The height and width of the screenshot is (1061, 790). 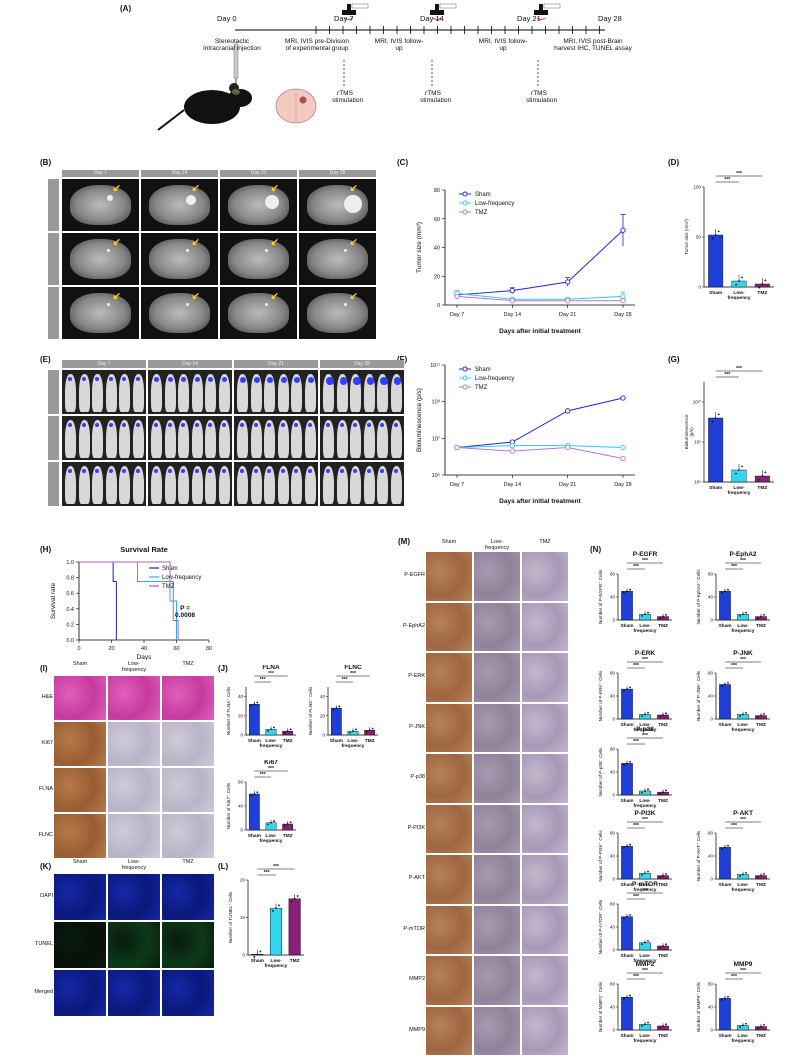 I want to click on text-line: 10⁶, so click(x=697, y=482).